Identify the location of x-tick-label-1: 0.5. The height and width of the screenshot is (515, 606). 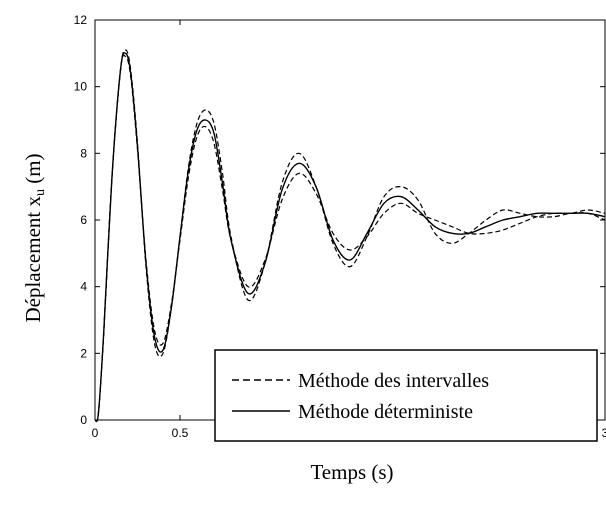
(180, 433).